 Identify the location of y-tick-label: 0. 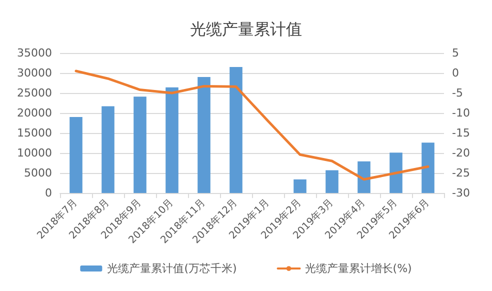
(48, 193).